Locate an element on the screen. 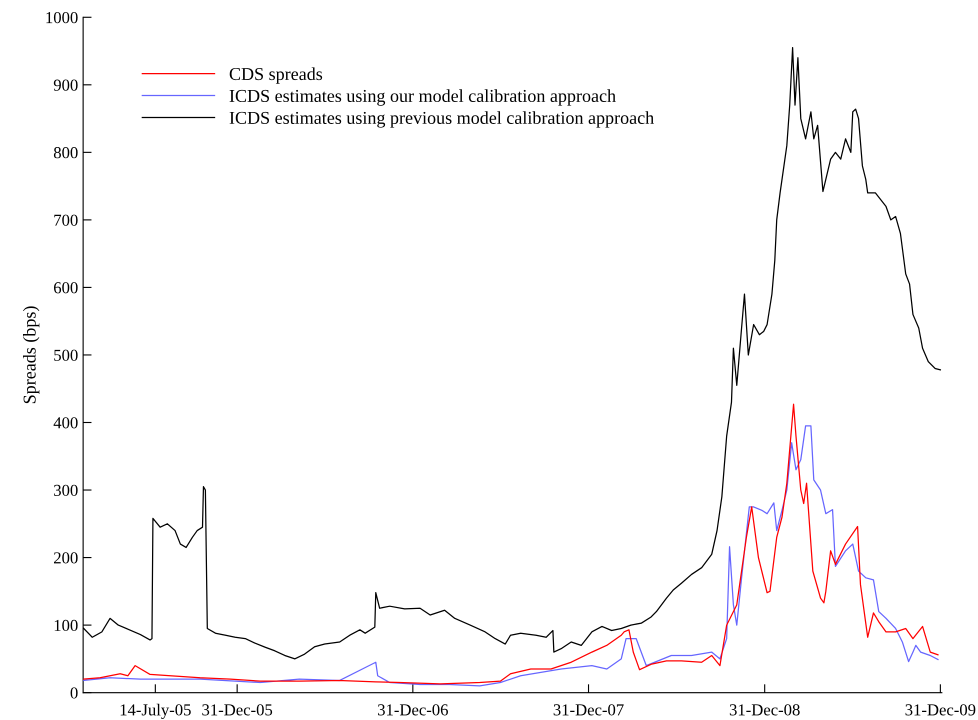 The height and width of the screenshot is (720, 978). y-tick-label: 400 is located at coordinates (66, 422).